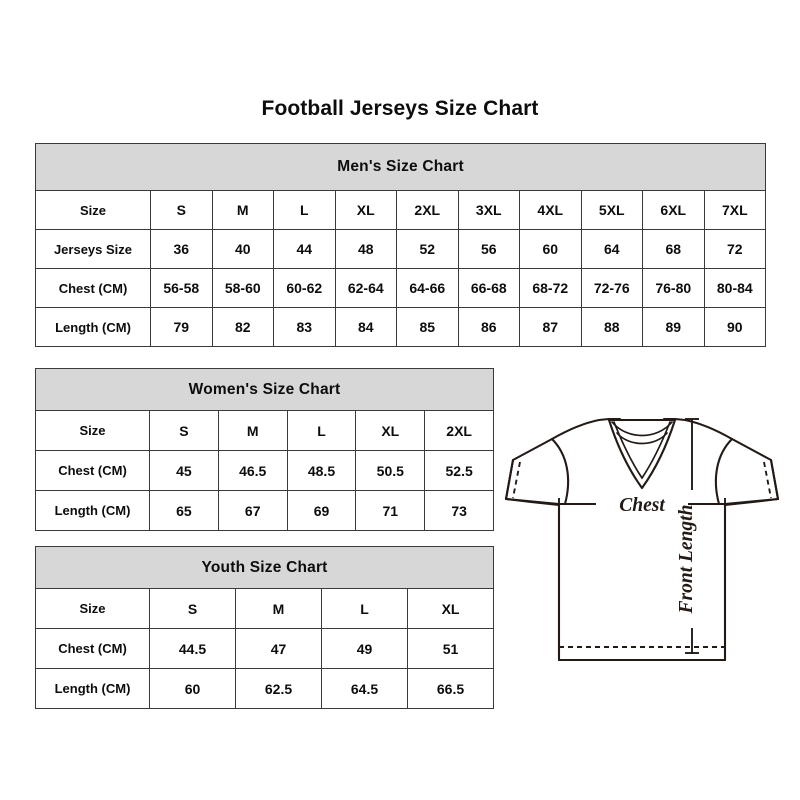 The width and height of the screenshot is (800, 800). Describe the element at coordinates (427, 288) in the screenshot. I see `cell-chest-2xl: 64-66` at that location.